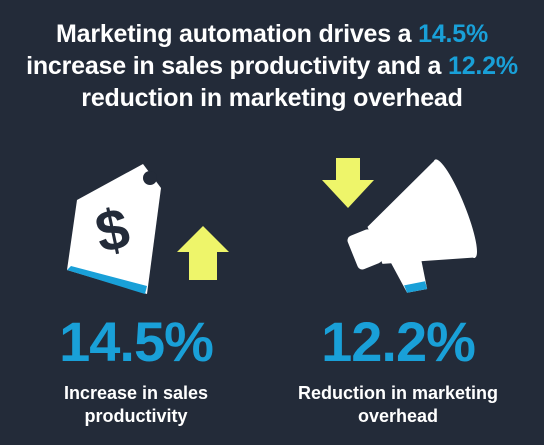 The height and width of the screenshot is (445, 544). I want to click on stat-left-caption-line-2: productivity, so click(136, 416).